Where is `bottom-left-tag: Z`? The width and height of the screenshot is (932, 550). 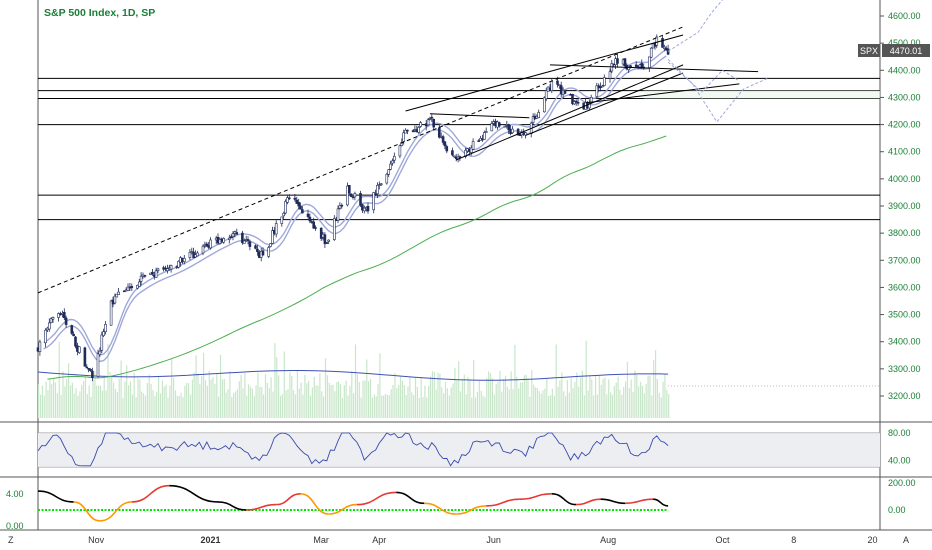 bottom-left-tag: Z is located at coordinates (11, 540).